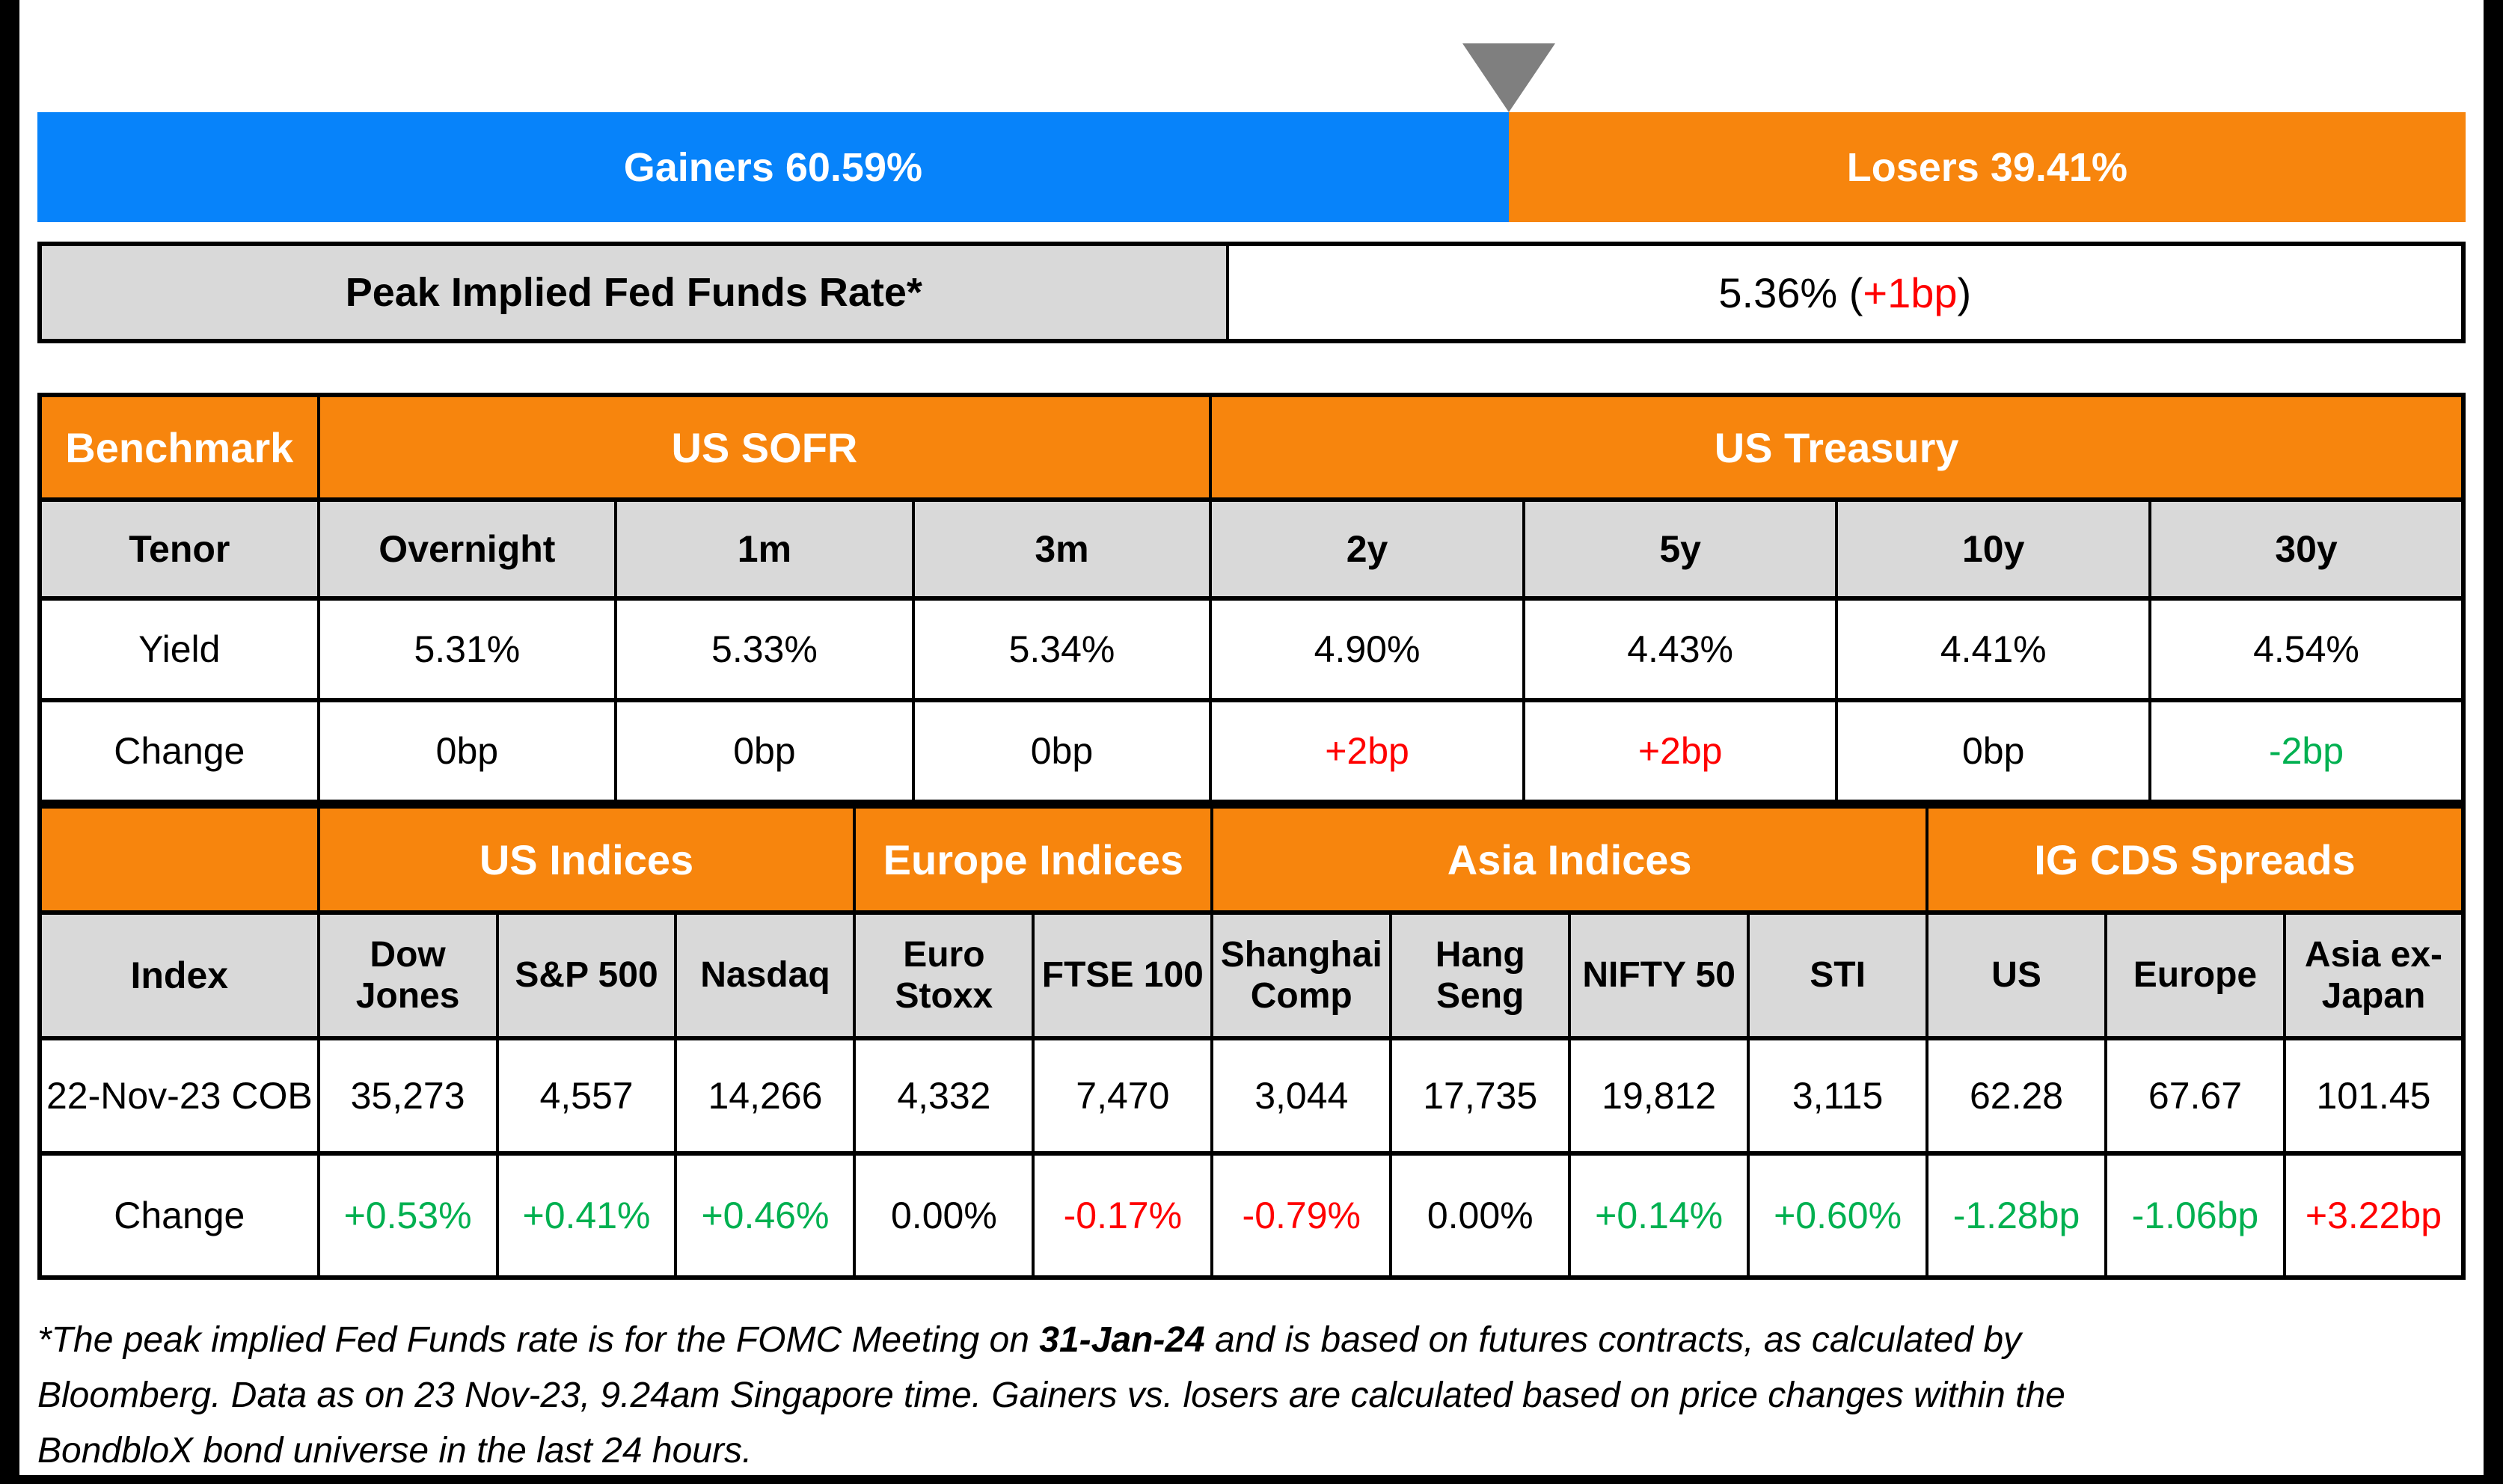 The image size is (2503, 1484). What do you see at coordinates (408, 1096) in the screenshot?
I see `index-value-cell: 35,273` at bounding box center [408, 1096].